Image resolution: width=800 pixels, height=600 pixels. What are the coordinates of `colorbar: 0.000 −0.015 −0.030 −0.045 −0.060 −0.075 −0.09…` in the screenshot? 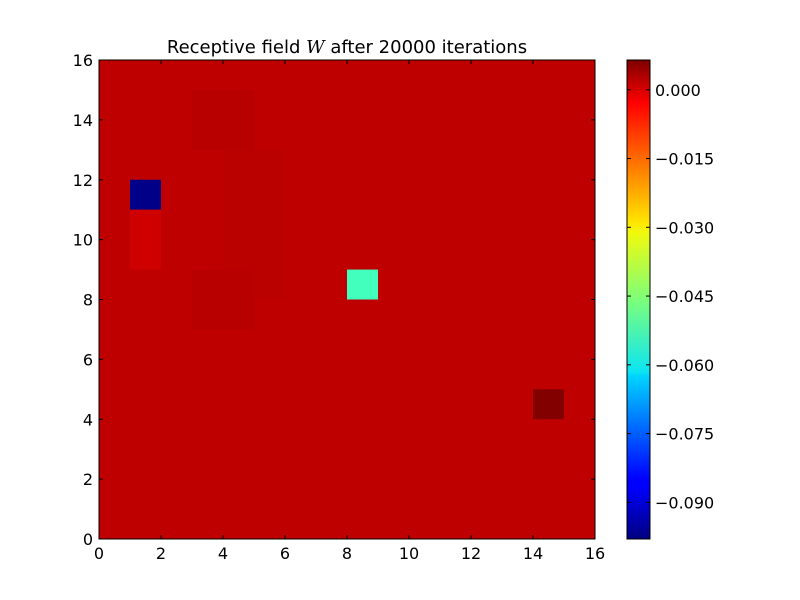 It's located at (670, 299).